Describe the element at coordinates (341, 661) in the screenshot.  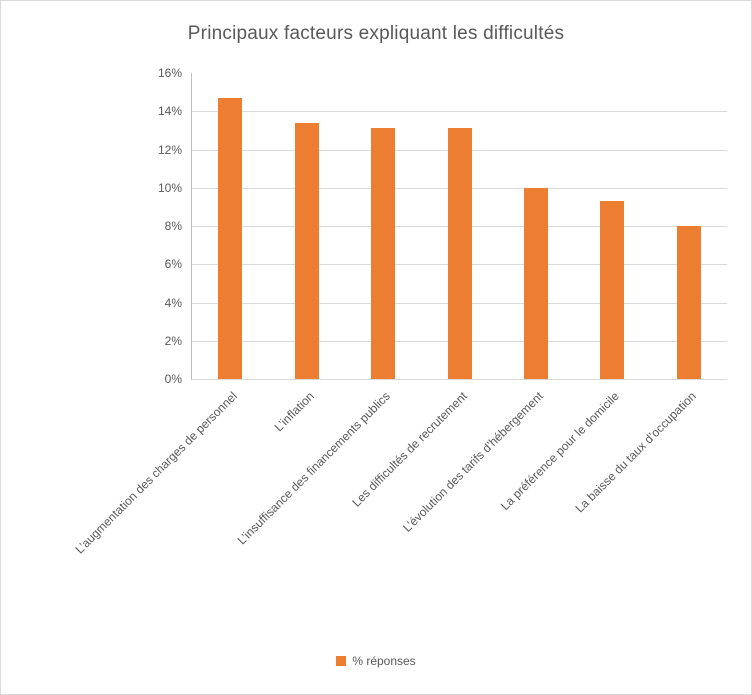
I see `legend-swatch-icon` at that location.